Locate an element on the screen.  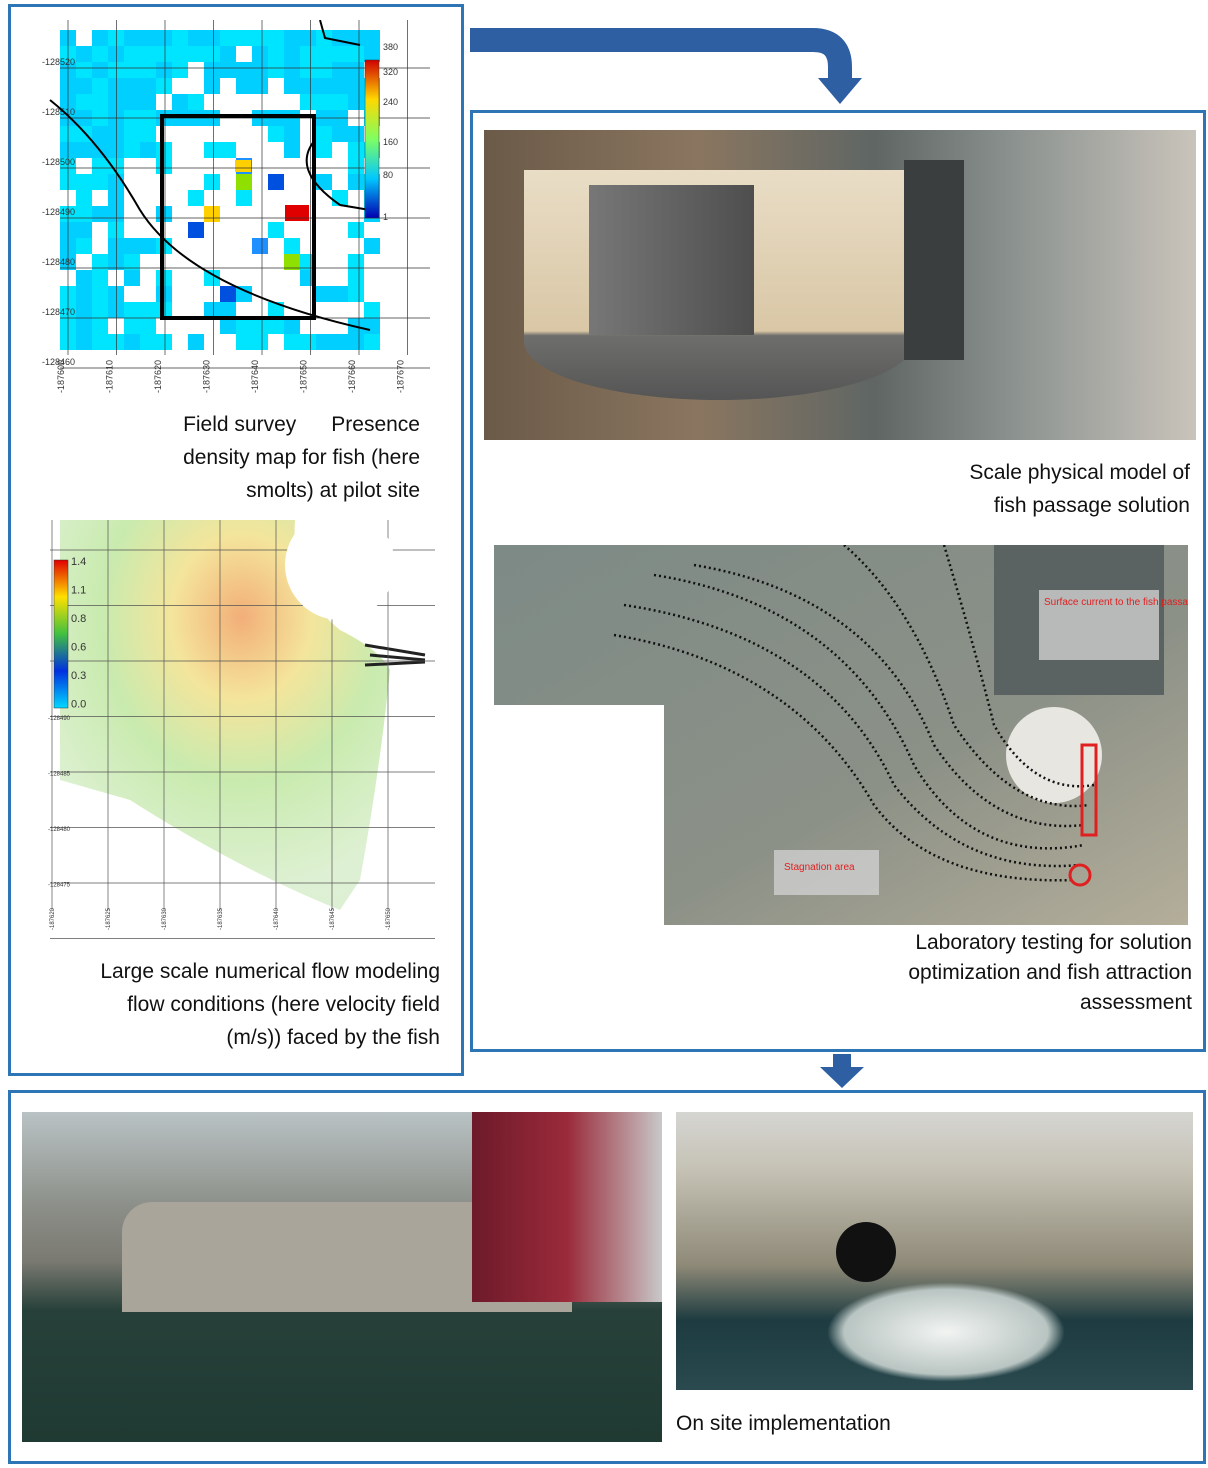
colorbar-label: 1.1 is located at coordinates (78, 591).